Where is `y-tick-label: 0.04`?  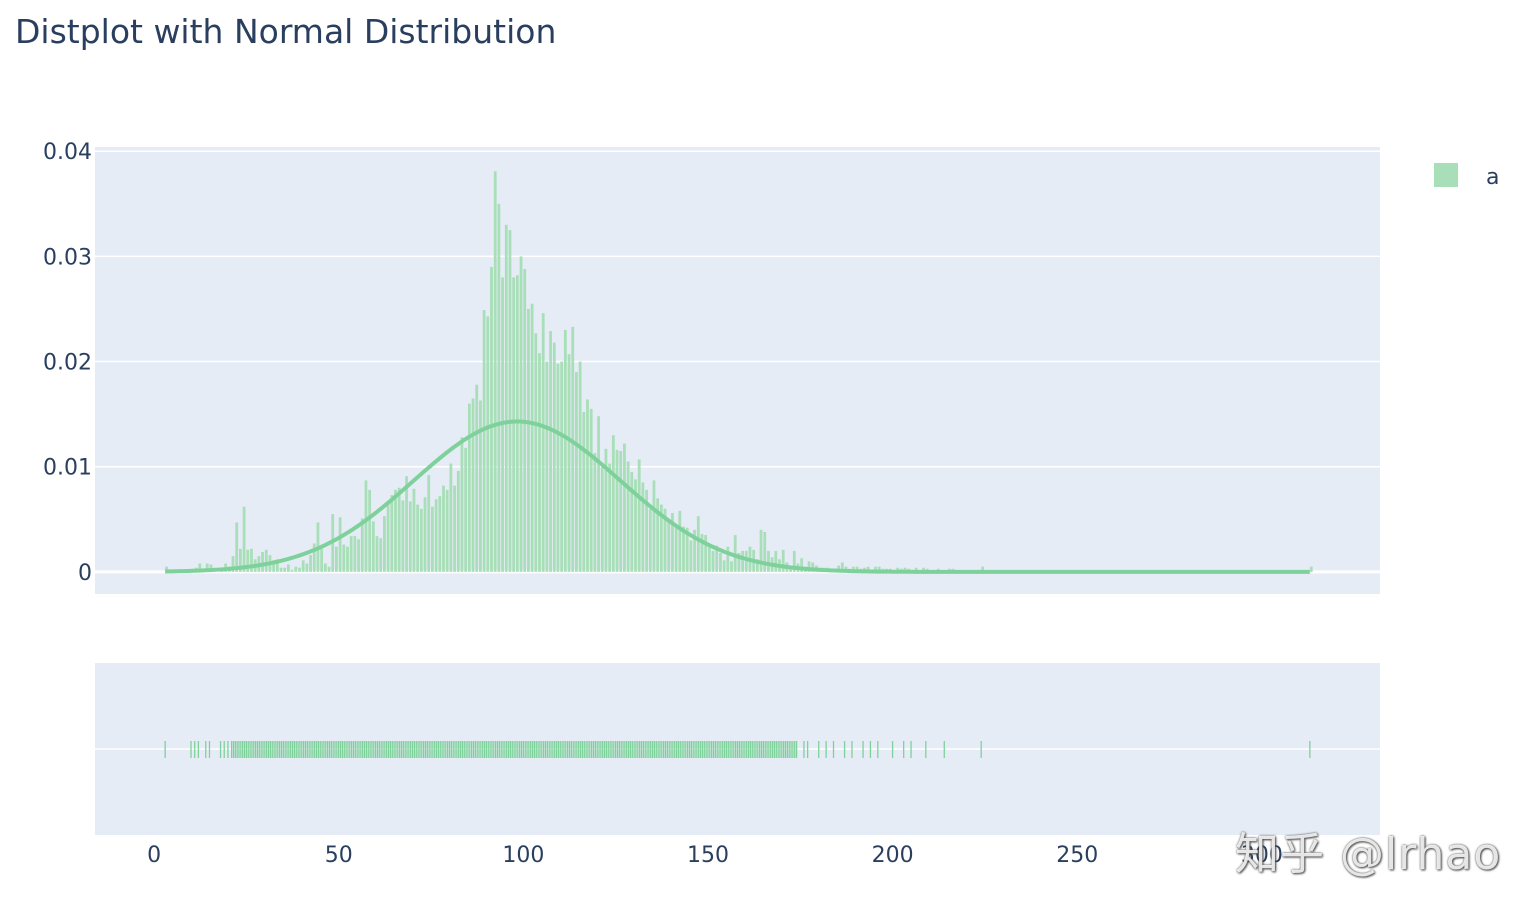 y-tick-label: 0.04 is located at coordinates (67, 152).